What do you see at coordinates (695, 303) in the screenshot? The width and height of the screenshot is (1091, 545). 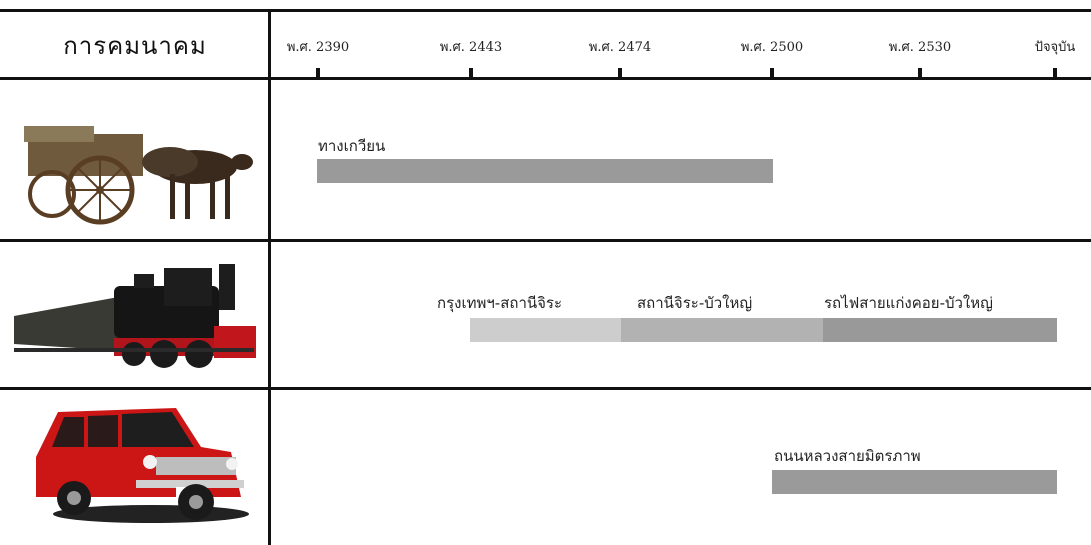 I see `bar-label-jira-buayai: สถานีจิระ-บัวใหญ่` at bounding box center [695, 303].